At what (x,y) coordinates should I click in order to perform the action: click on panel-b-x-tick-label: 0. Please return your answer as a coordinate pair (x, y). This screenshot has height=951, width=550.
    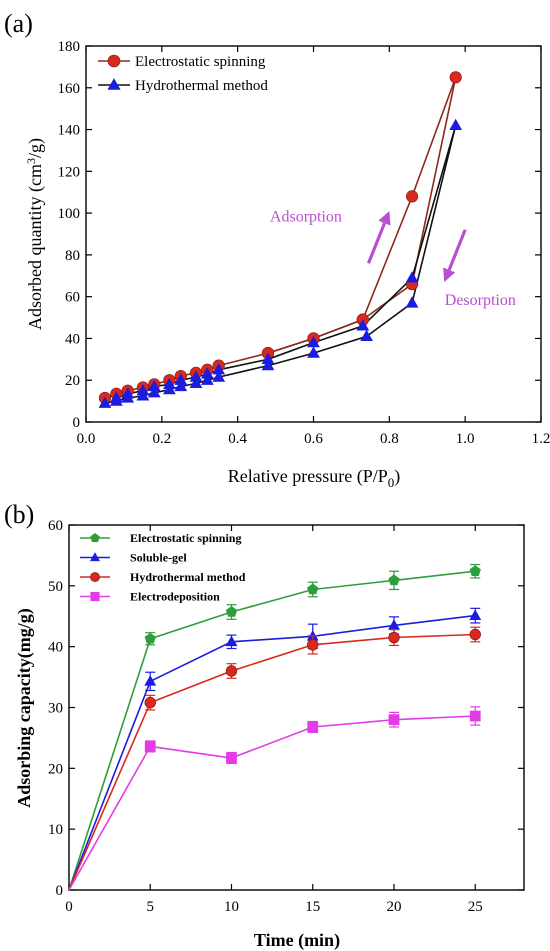
    Looking at the image, I should click on (69, 907).